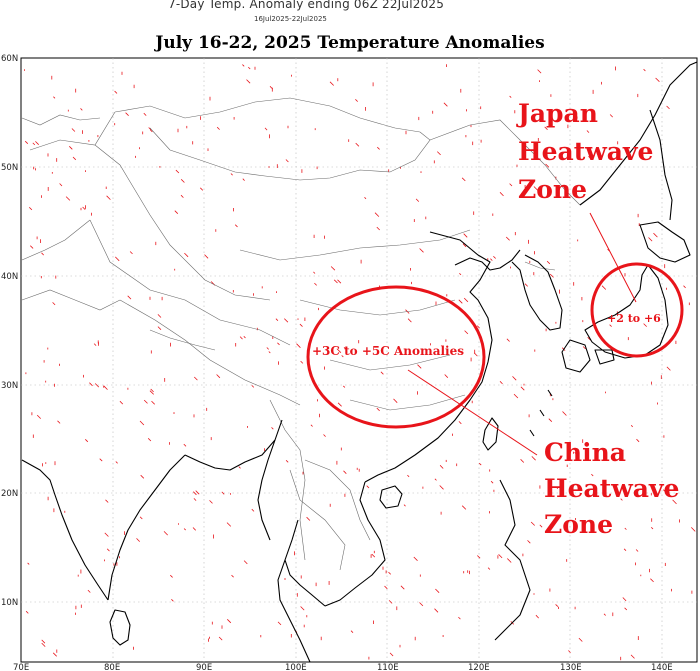 Image resolution: width=700 pixels, height=671 pixels. Describe the element at coordinates (388, 351) in the screenshot. I see `china-range-label: +3C to +5C Anomalies` at that location.